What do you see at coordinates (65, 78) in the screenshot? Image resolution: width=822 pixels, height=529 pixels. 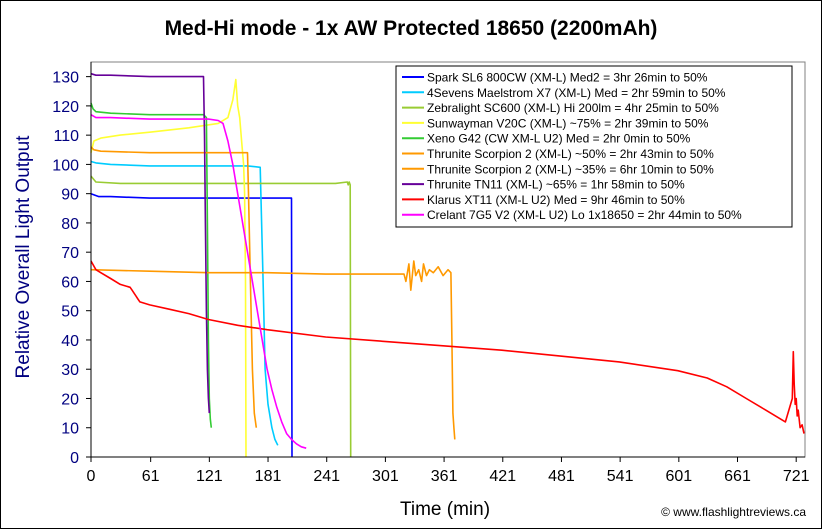 I see `y-tick-label: 130` at bounding box center [65, 78].